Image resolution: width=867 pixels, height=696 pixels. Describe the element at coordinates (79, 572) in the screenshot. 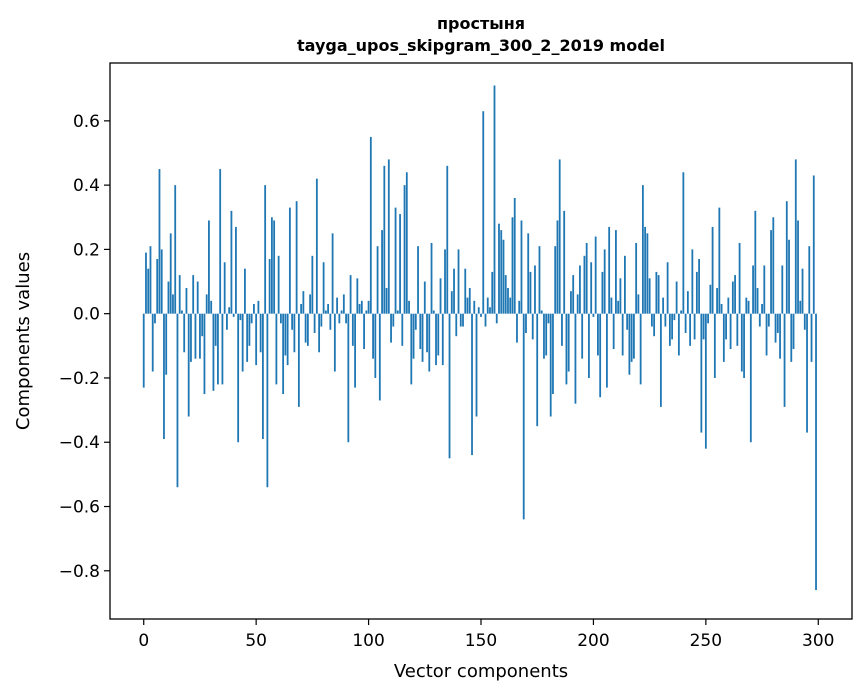

I see `y-tick-label: −0.8` at that location.